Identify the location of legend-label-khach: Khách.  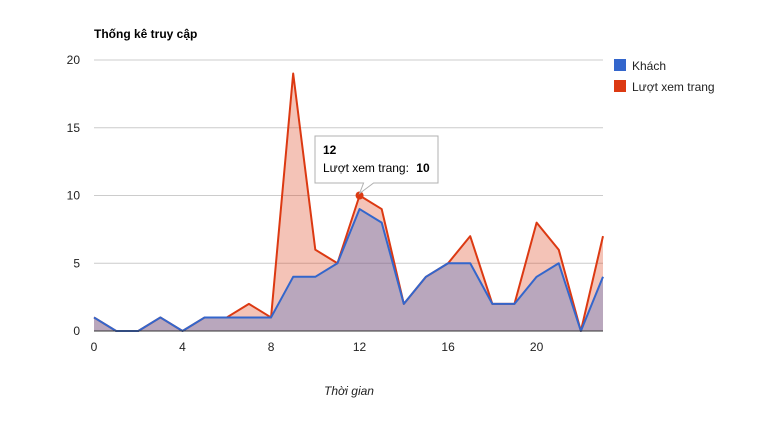
(649, 66).